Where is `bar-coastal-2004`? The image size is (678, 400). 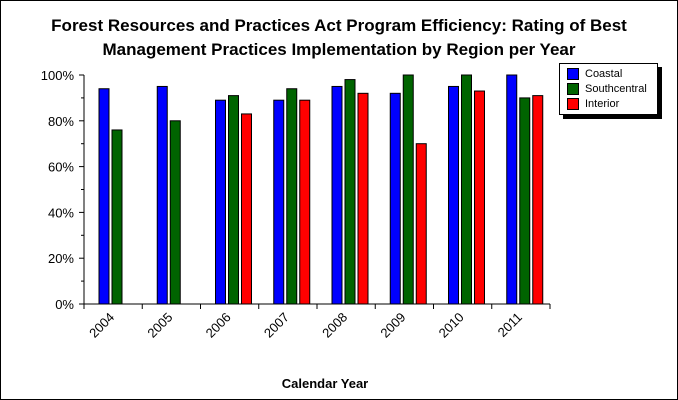 bar-coastal-2004 is located at coordinates (104, 196).